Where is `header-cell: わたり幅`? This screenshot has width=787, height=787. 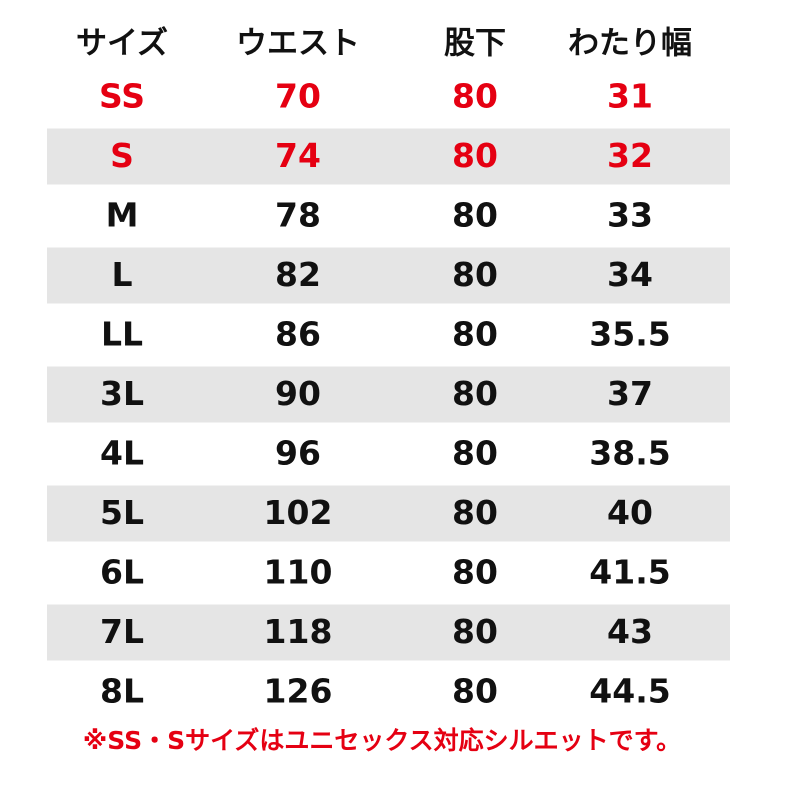
header-cell: わたり幅 is located at coordinates (630, 44).